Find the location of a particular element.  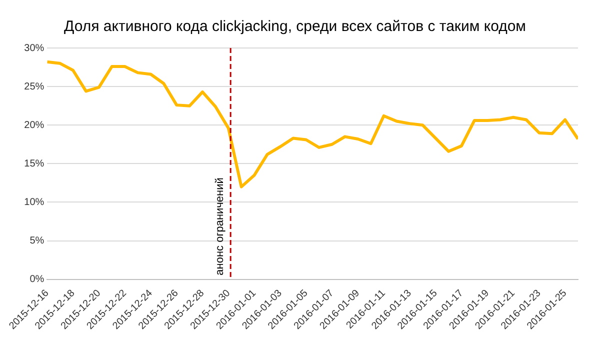

y-tick-label: 30% is located at coordinates (34, 48).